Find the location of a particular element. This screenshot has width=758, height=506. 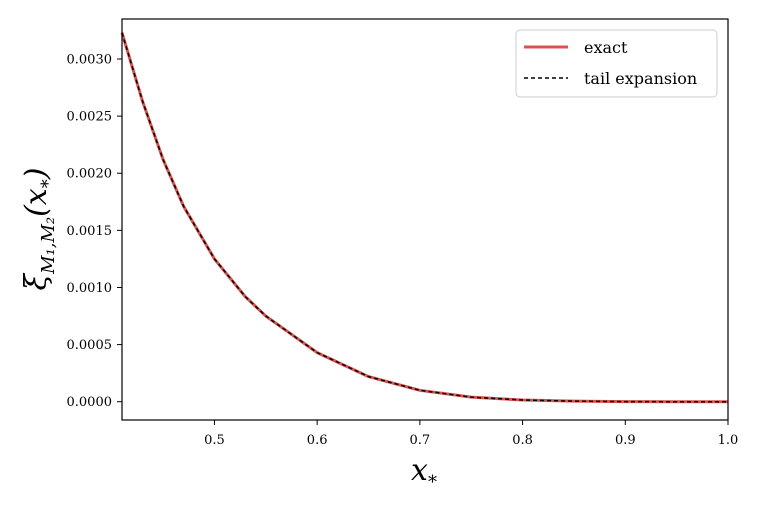

x-tick-label: 0.7 is located at coordinates (420, 440).